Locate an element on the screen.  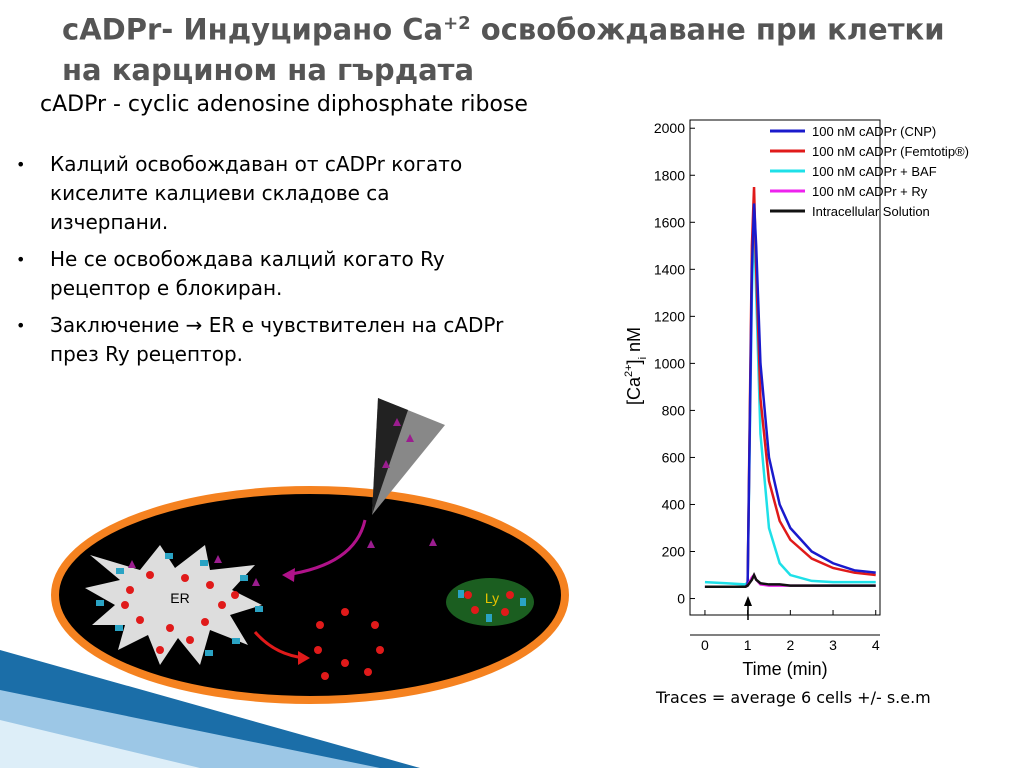
y-tick-label: 1400 is located at coordinates (669, 269).